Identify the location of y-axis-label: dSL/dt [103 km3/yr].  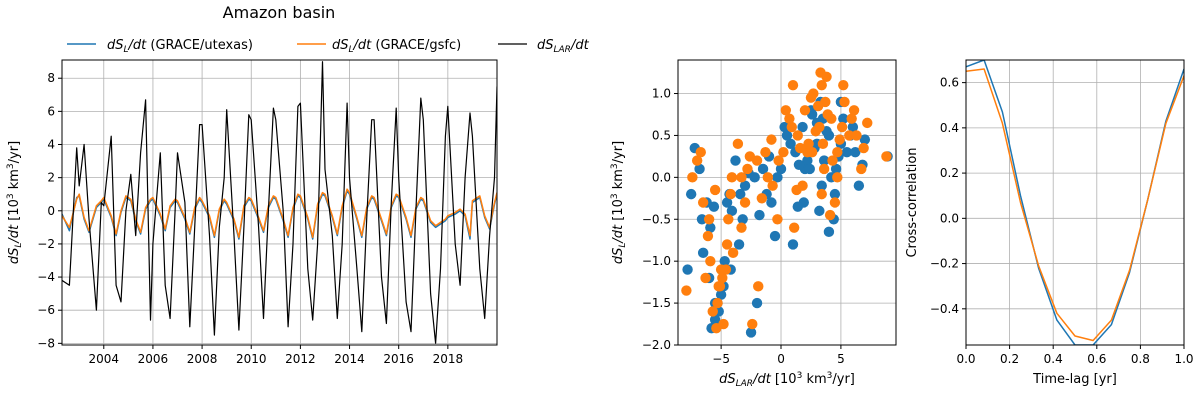
(15, 202).